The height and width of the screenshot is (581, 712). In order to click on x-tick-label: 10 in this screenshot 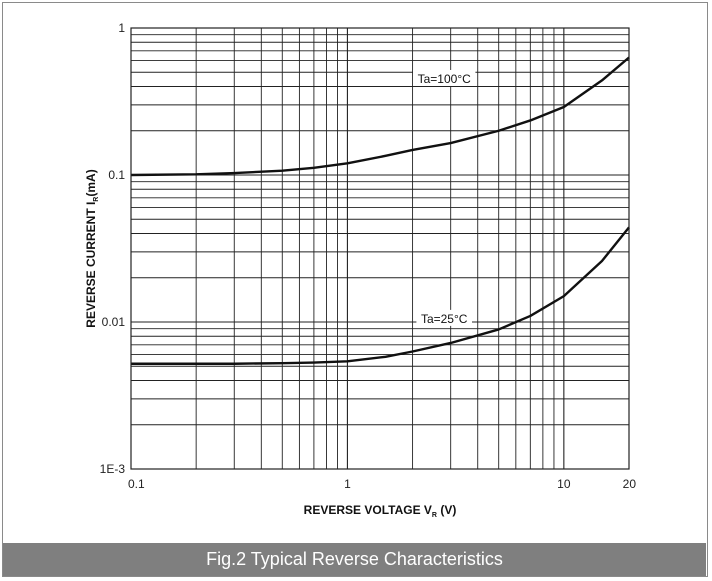, I will do `click(564, 484)`.